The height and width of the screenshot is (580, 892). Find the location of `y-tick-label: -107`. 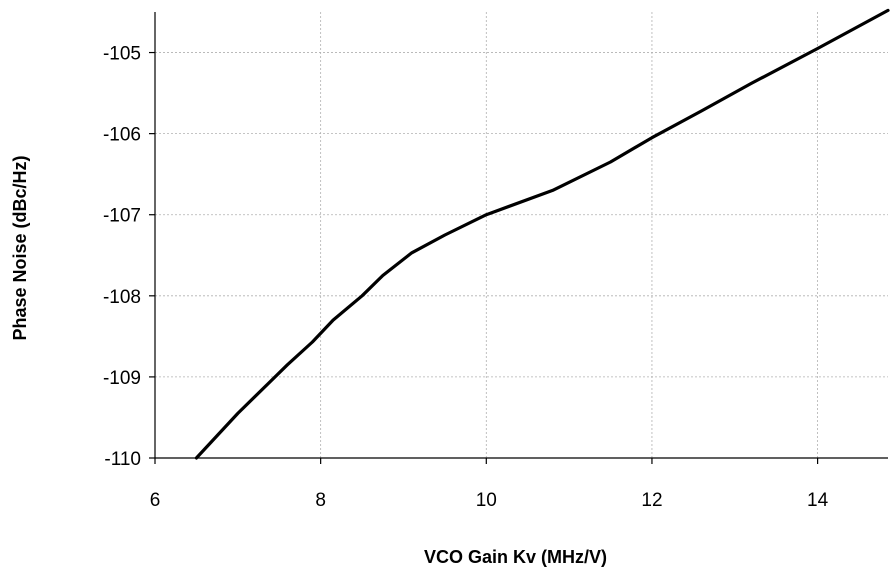

y-tick-label: -107 is located at coordinates (122, 216).